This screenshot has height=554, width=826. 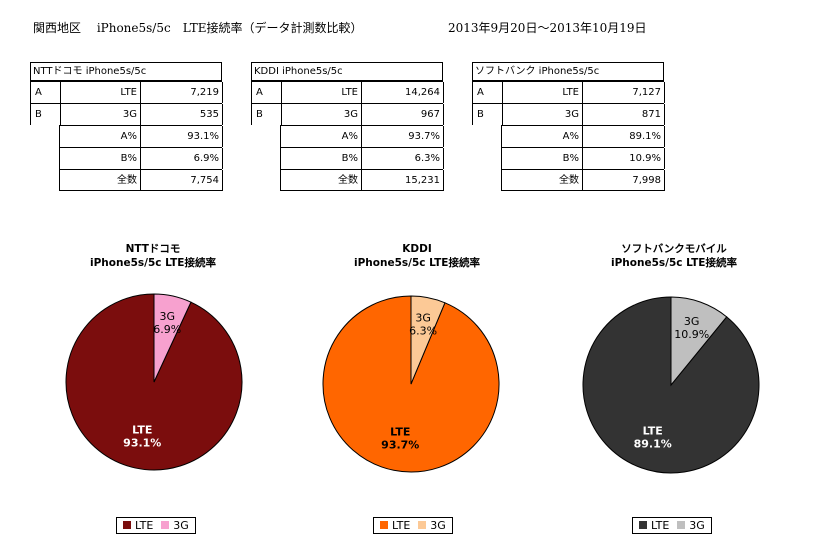 What do you see at coordinates (347, 71) in the screenshot?
I see `table-title: KDDI iPhone5s/5c` at bounding box center [347, 71].